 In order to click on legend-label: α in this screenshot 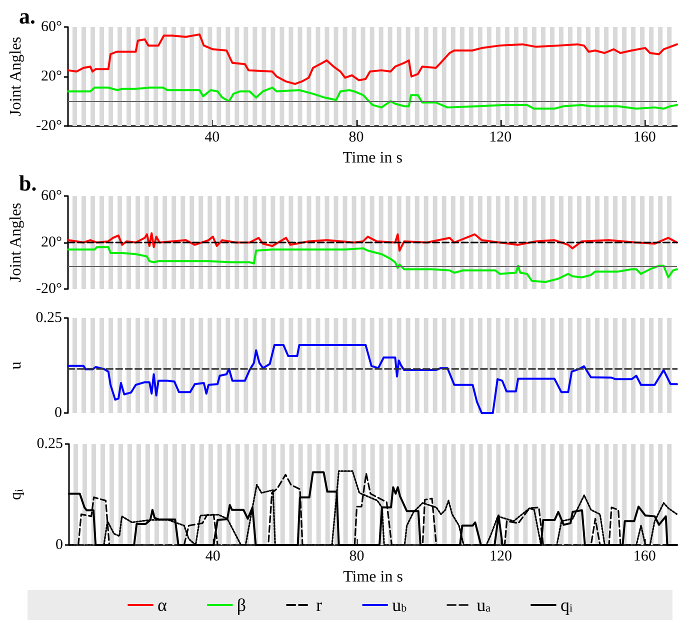, I will do `click(162, 605)`.